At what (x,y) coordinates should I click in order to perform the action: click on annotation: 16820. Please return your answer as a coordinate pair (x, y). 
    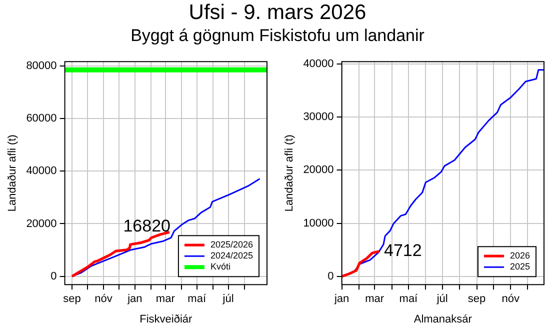
    Looking at the image, I should click on (147, 226).